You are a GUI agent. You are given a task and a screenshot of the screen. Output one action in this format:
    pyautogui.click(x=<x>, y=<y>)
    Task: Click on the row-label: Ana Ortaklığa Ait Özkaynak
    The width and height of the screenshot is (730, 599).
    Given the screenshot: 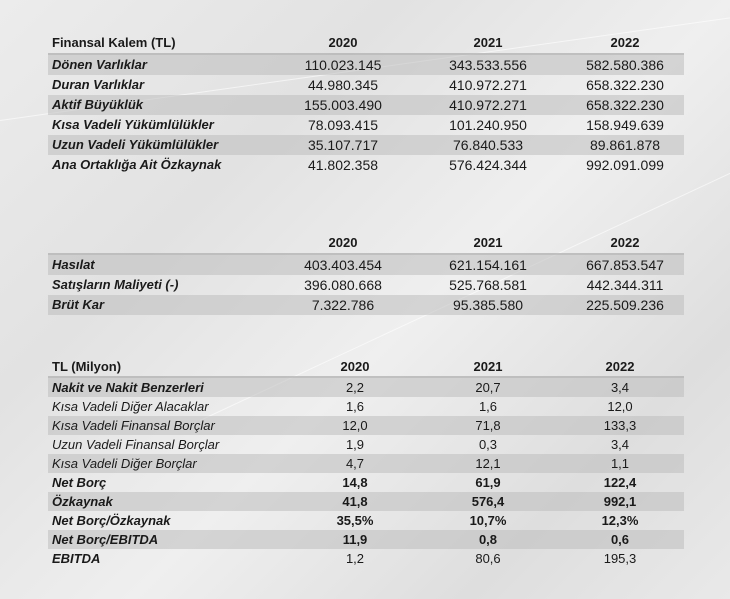 What is the action you would take?
    pyautogui.click(x=137, y=164)
    